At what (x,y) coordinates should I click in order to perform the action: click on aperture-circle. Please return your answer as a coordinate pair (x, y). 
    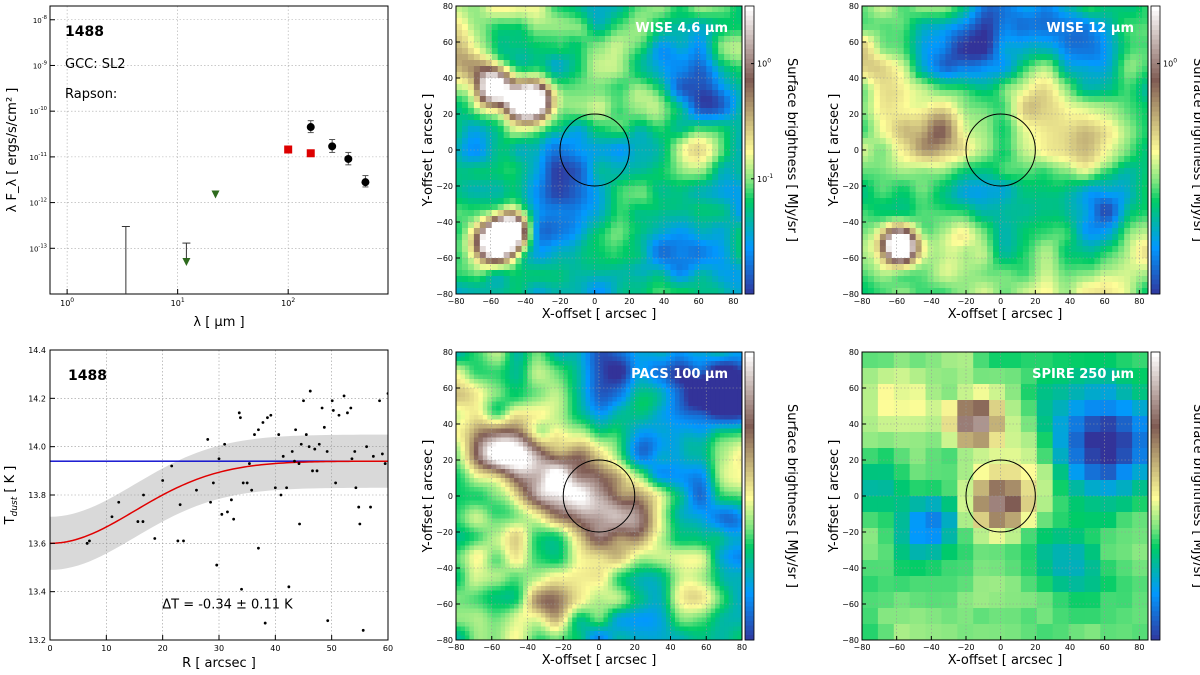
    Looking at the image, I should click on (594, 150).